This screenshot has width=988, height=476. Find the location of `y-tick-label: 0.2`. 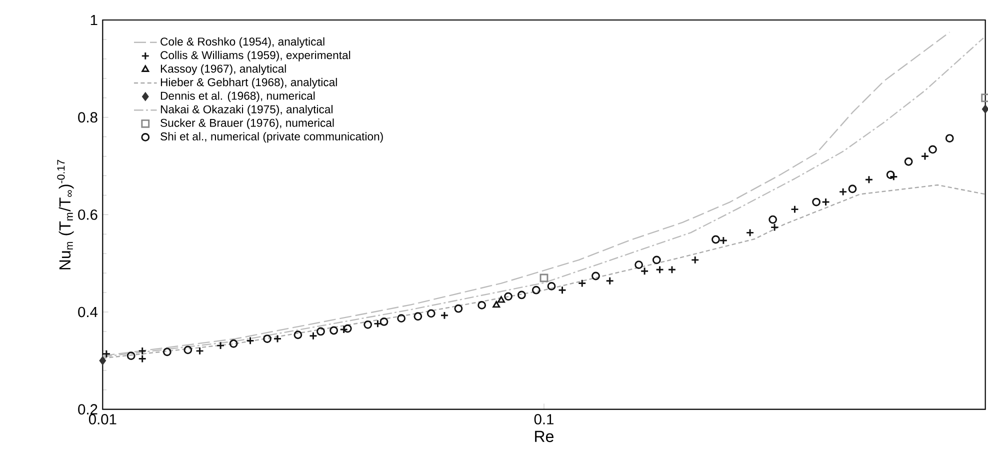

y-tick-label: 0.2 is located at coordinates (88, 409).